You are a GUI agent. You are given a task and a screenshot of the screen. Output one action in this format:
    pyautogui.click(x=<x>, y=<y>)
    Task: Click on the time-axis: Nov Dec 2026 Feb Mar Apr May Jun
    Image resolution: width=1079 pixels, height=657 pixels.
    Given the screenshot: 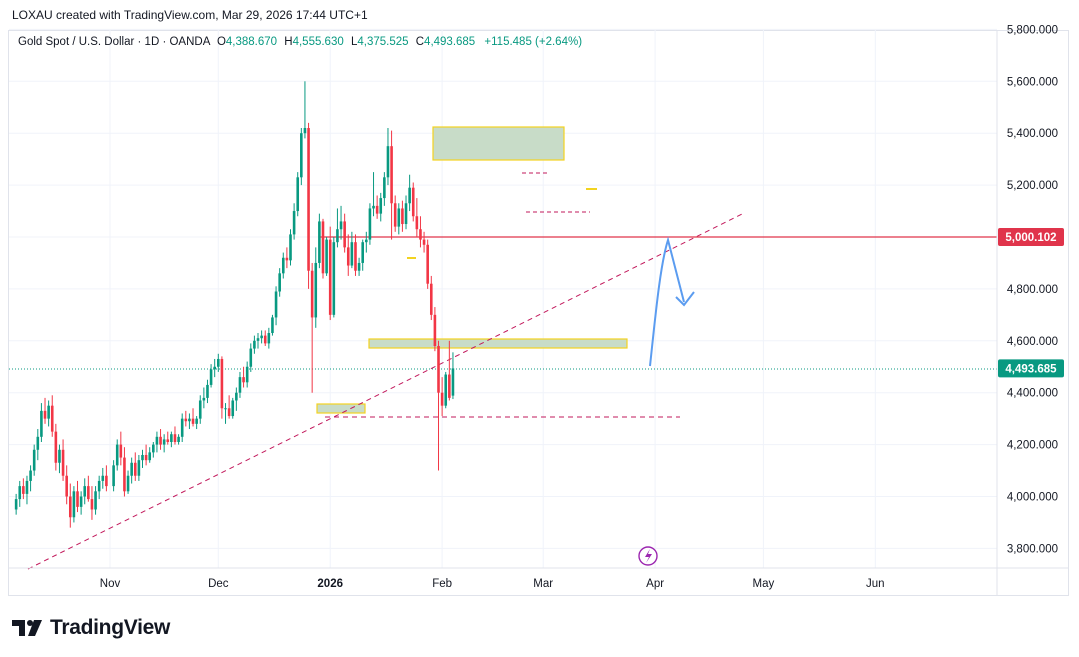 What is the action you would take?
    pyautogui.click(x=538, y=578)
    